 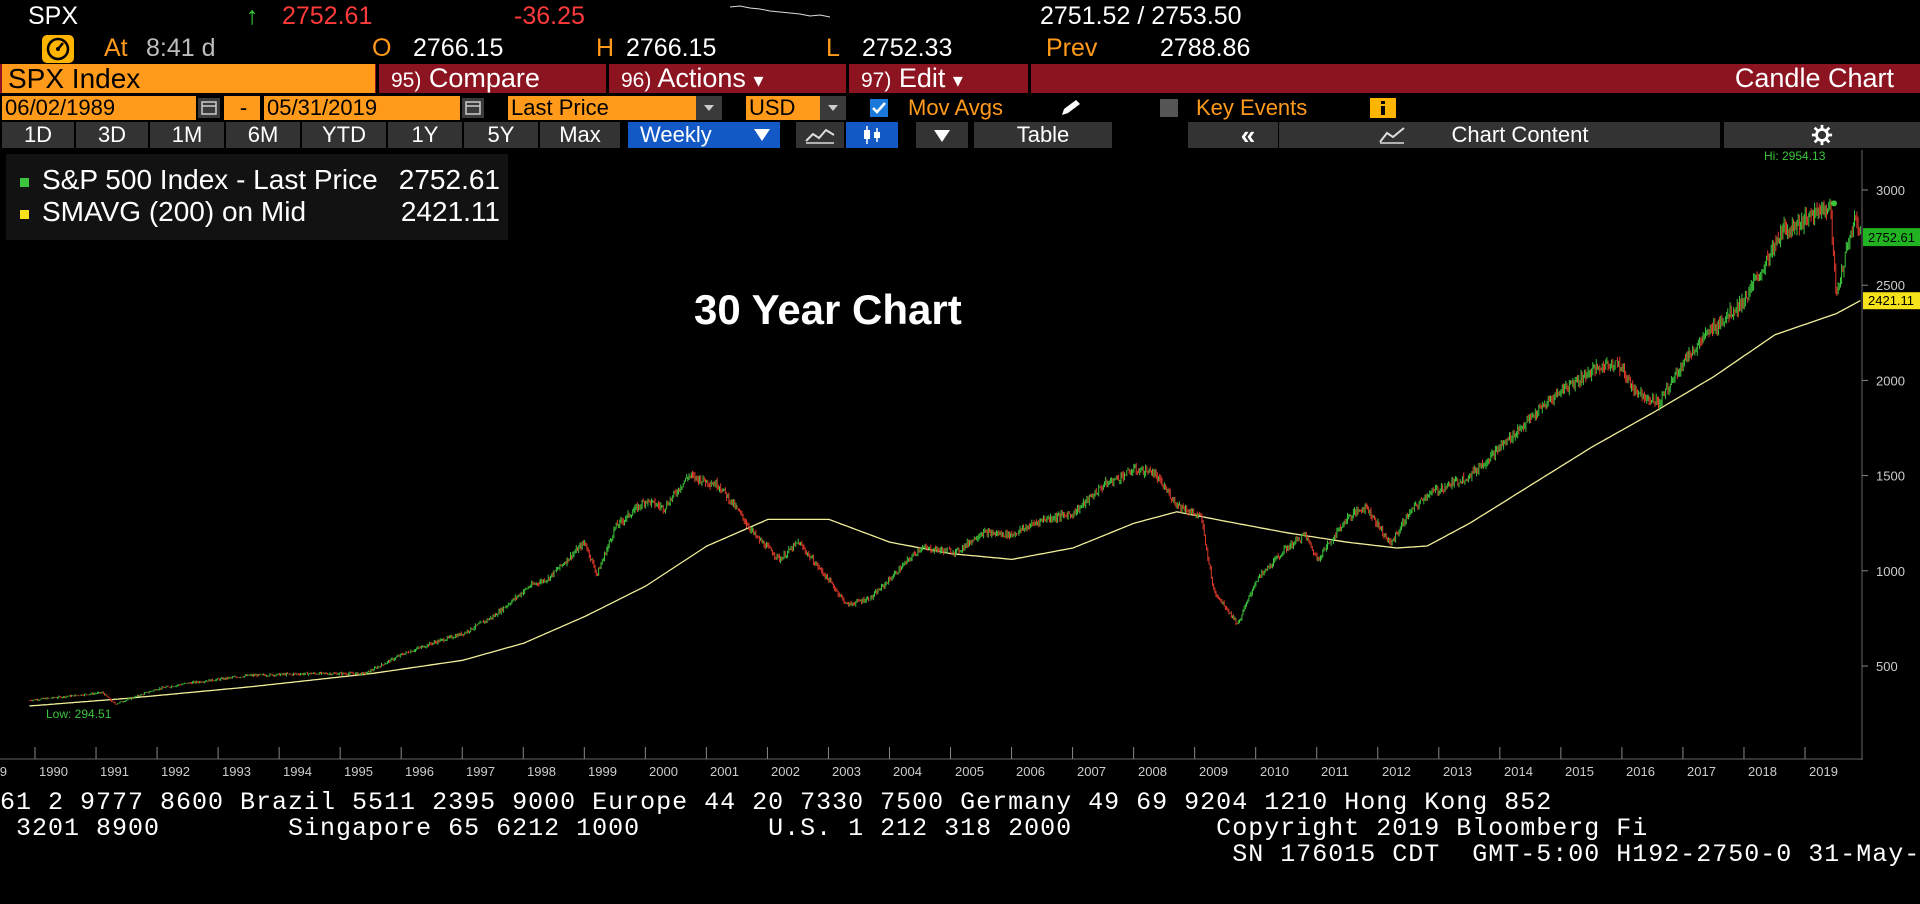 What do you see at coordinates (1500, 135) in the screenshot?
I see `chart-content-button: Chart Content` at bounding box center [1500, 135].